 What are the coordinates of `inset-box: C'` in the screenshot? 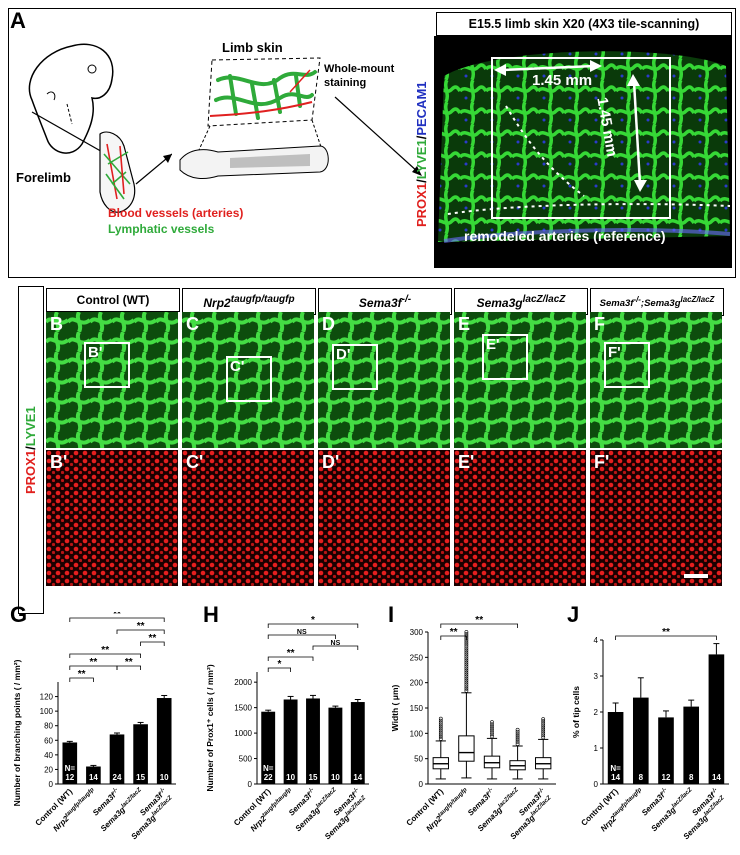 It's located at (249, 379).